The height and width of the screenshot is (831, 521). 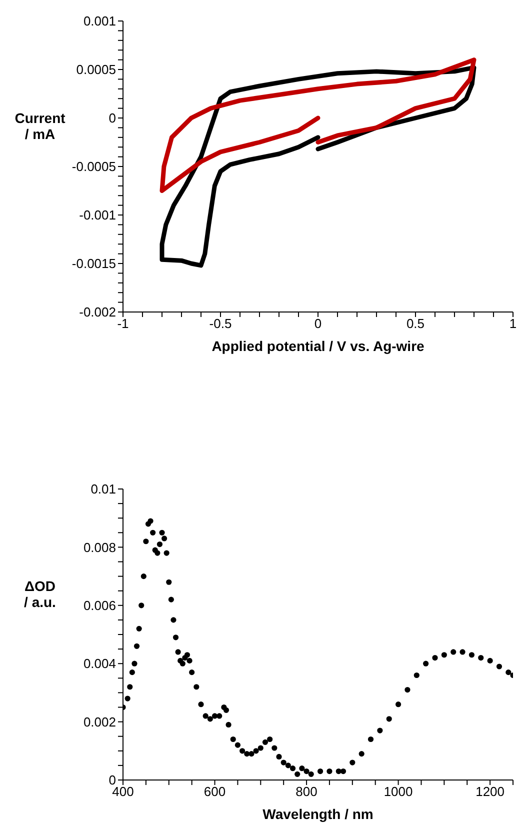 I want to click on x-tick-label: 1000, so click(x=398, y=792).